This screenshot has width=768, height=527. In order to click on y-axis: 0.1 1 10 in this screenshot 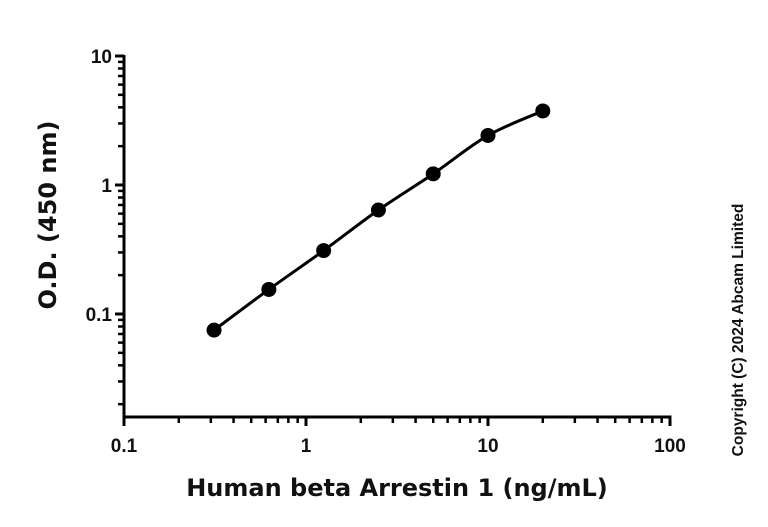, I will do `click(106, 233)`.